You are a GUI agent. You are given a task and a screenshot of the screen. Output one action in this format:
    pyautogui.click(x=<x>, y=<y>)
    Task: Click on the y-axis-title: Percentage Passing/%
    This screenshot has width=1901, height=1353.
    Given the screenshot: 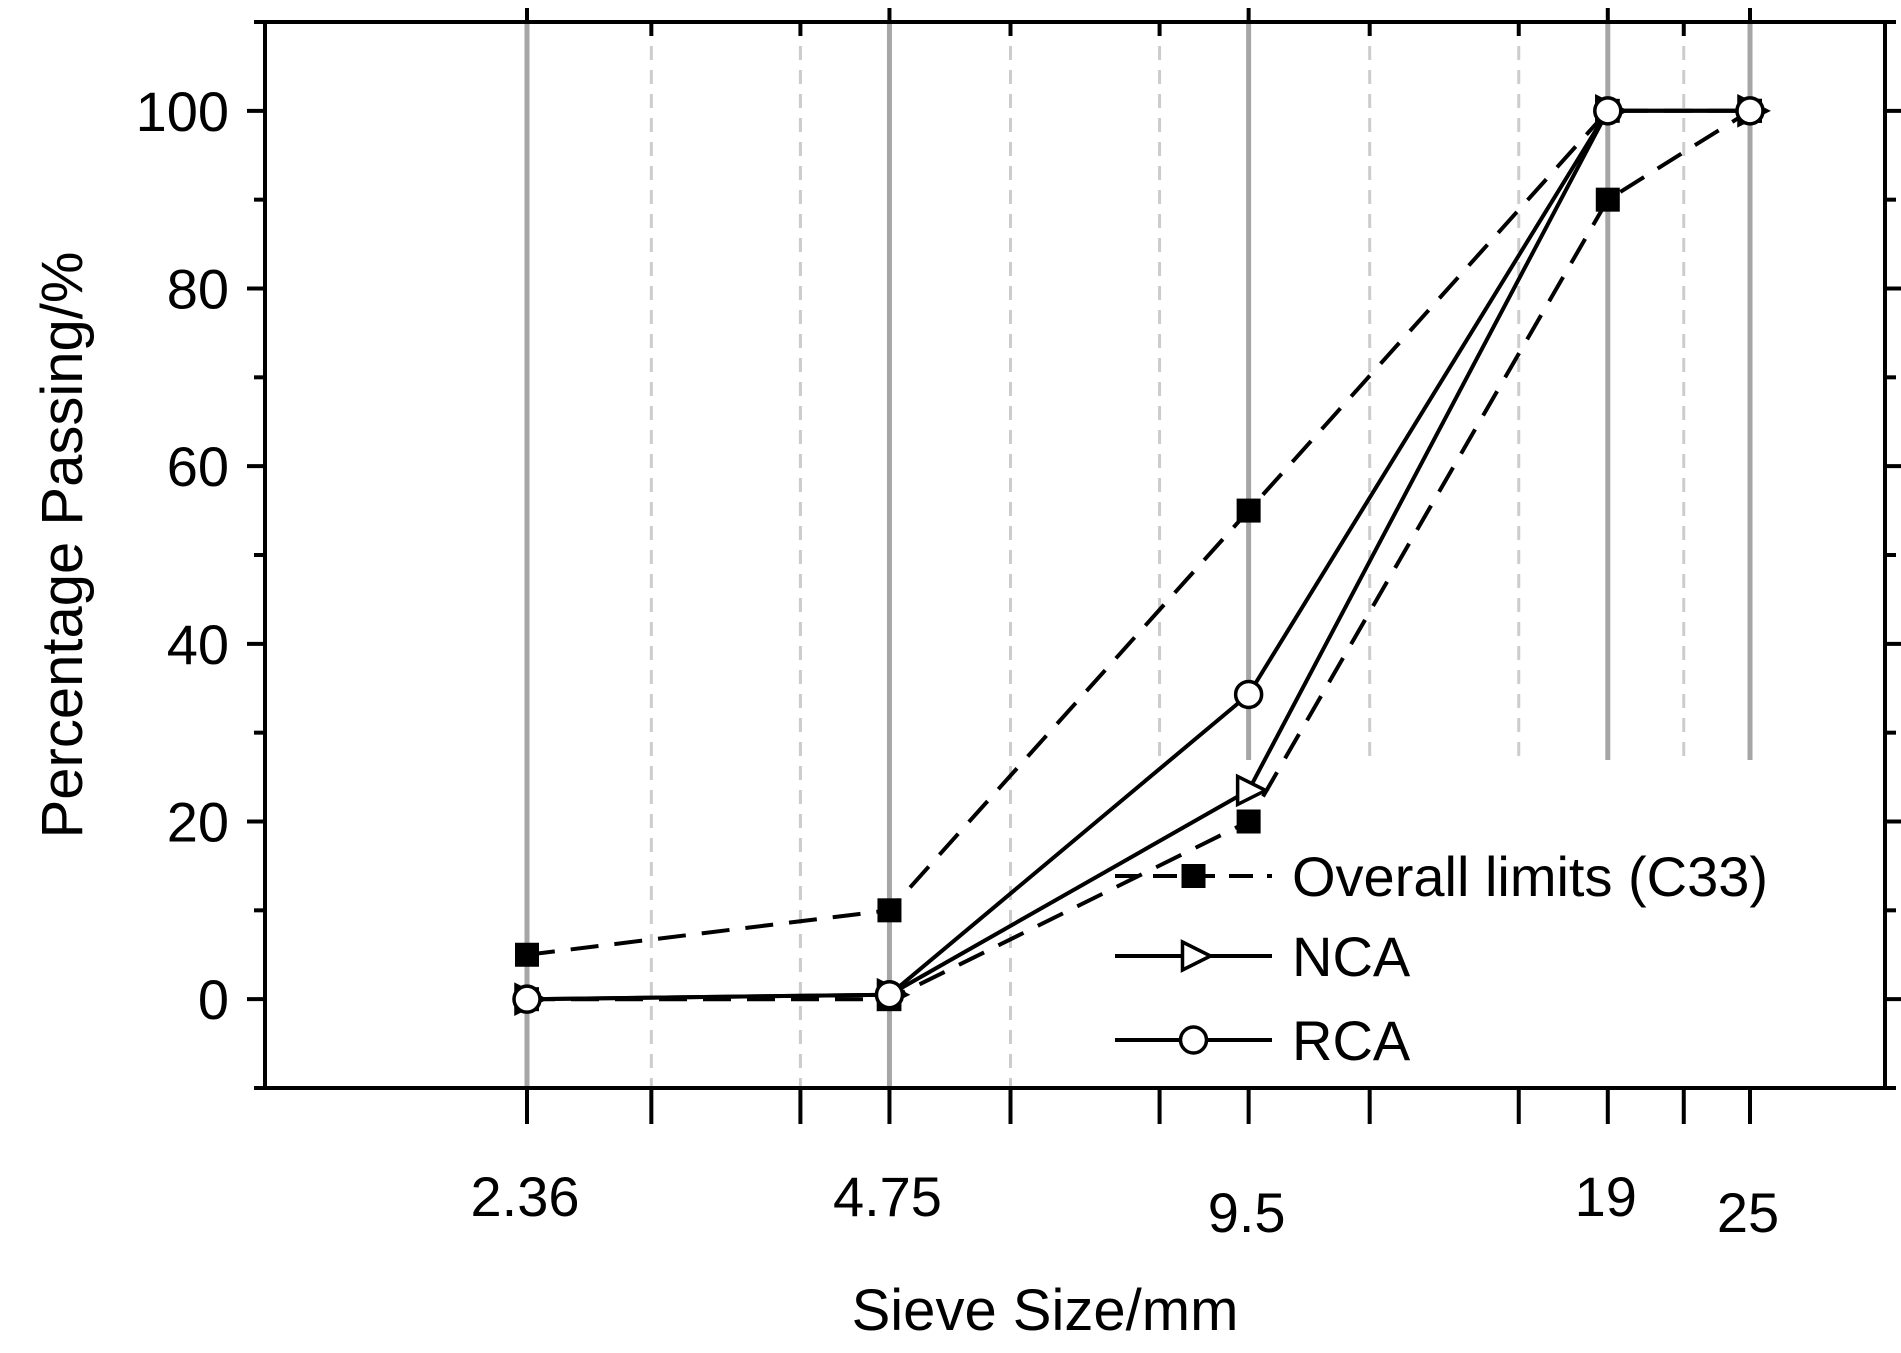 What is the action you would take?
    pyautogui.click(x=62, y=545)
    